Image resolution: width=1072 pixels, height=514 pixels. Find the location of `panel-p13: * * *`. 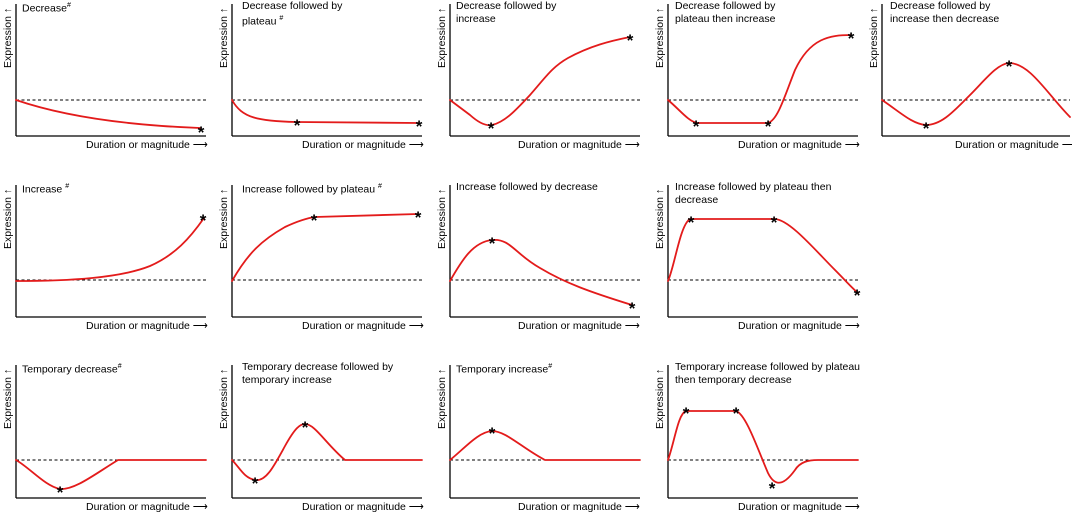

panel-p13: * * * is located at coordinates (763, 432).